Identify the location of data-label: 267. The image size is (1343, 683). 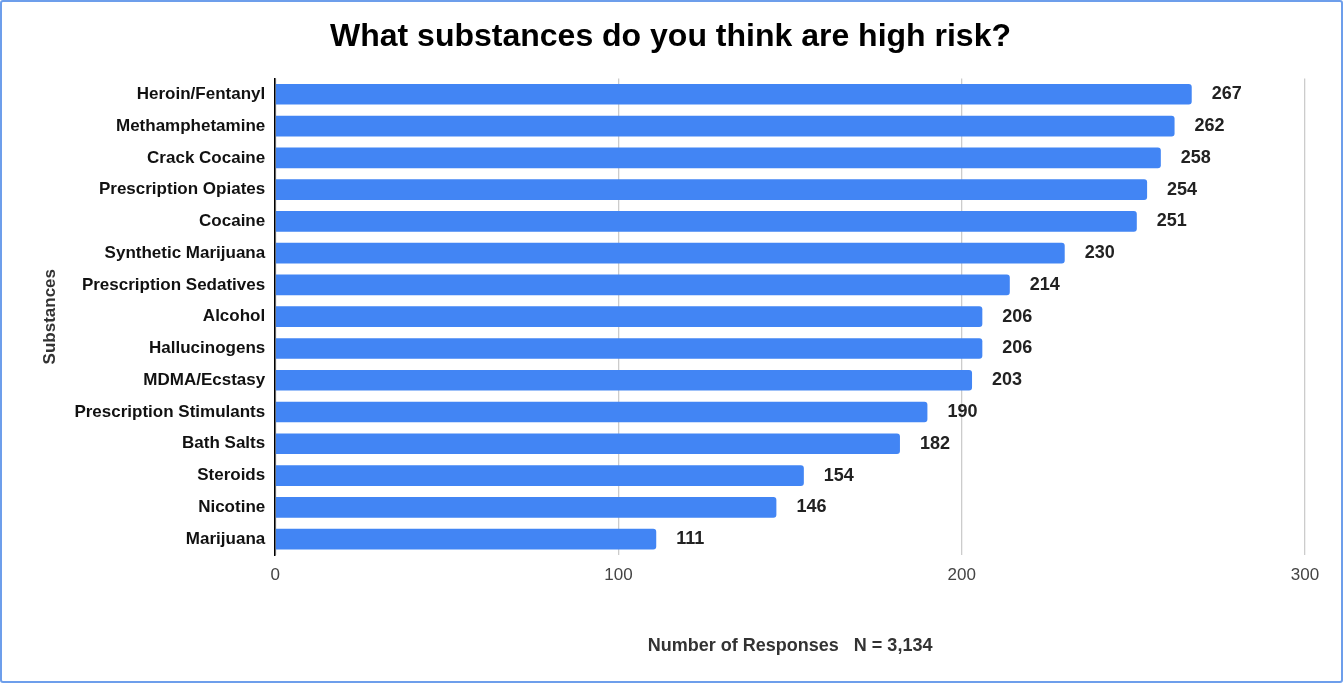
(1226, 93).